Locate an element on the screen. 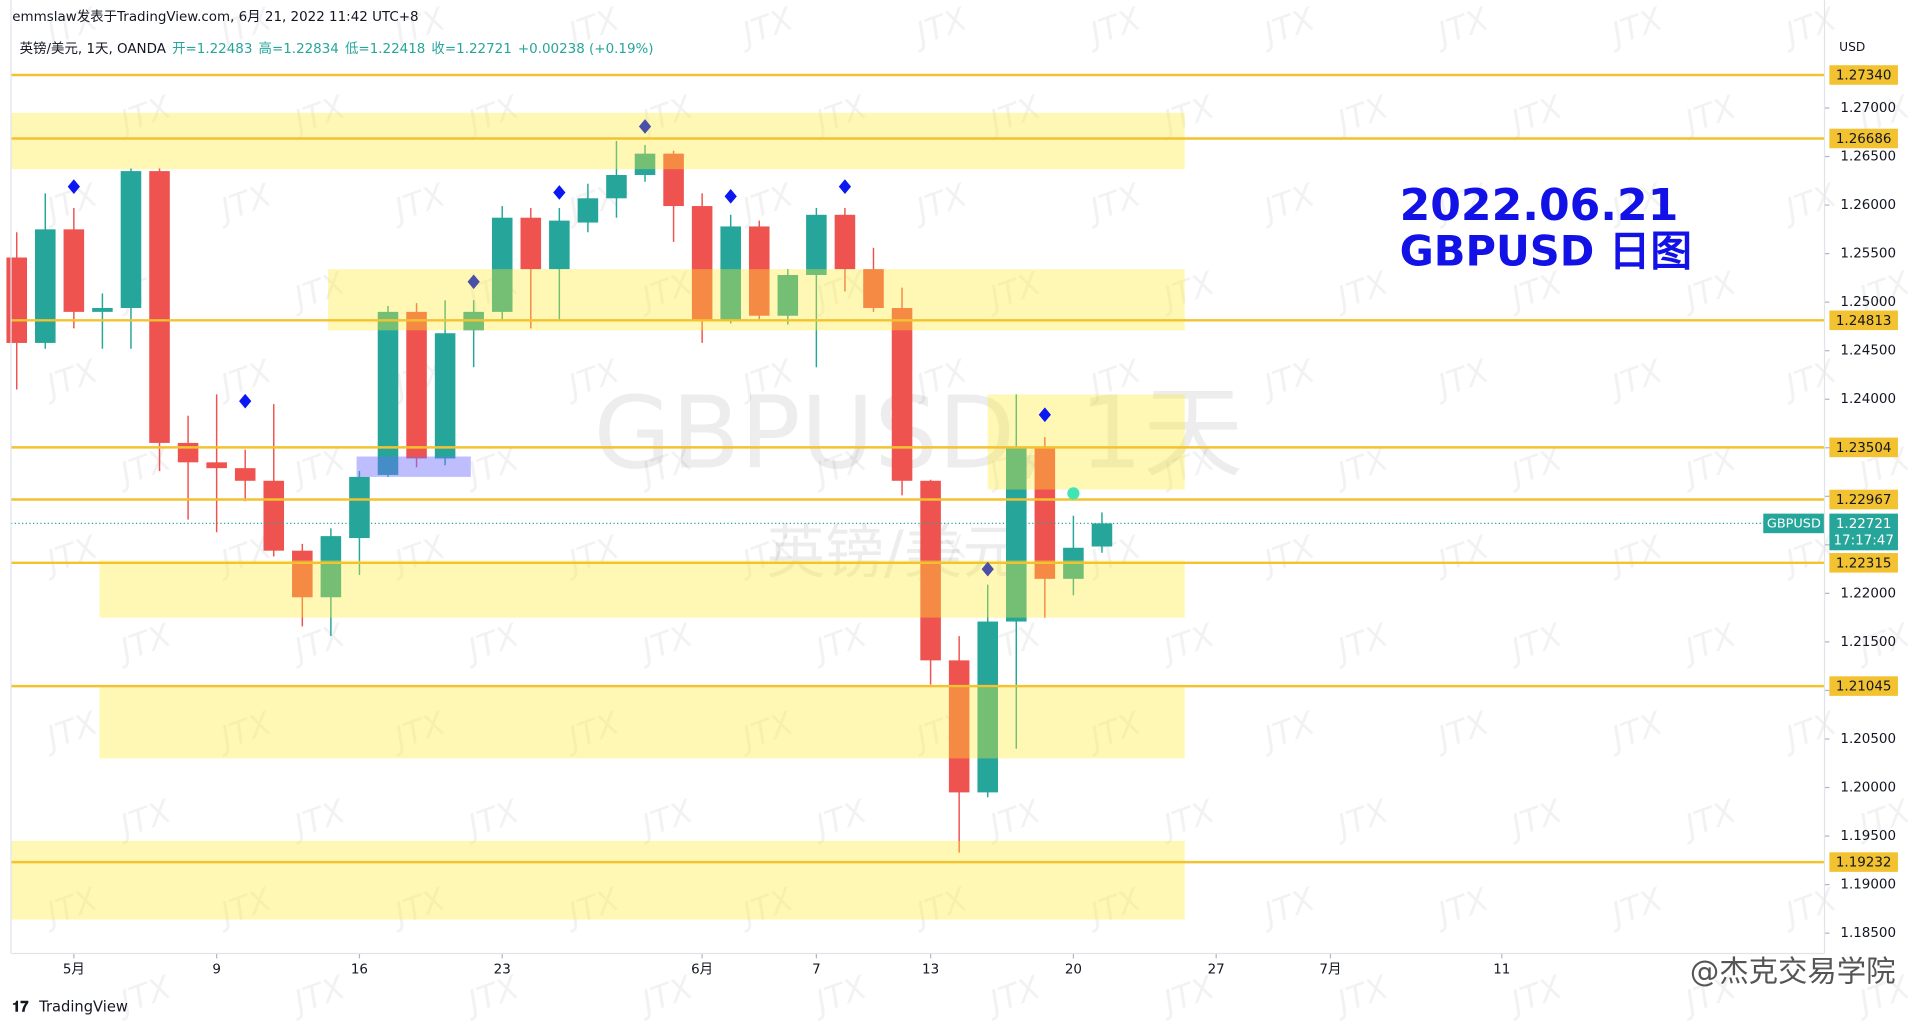 The height and width of the screenshot is (1033, 1920). watermark: GBPUSD, 1天 is located at coordinates (918, 432).